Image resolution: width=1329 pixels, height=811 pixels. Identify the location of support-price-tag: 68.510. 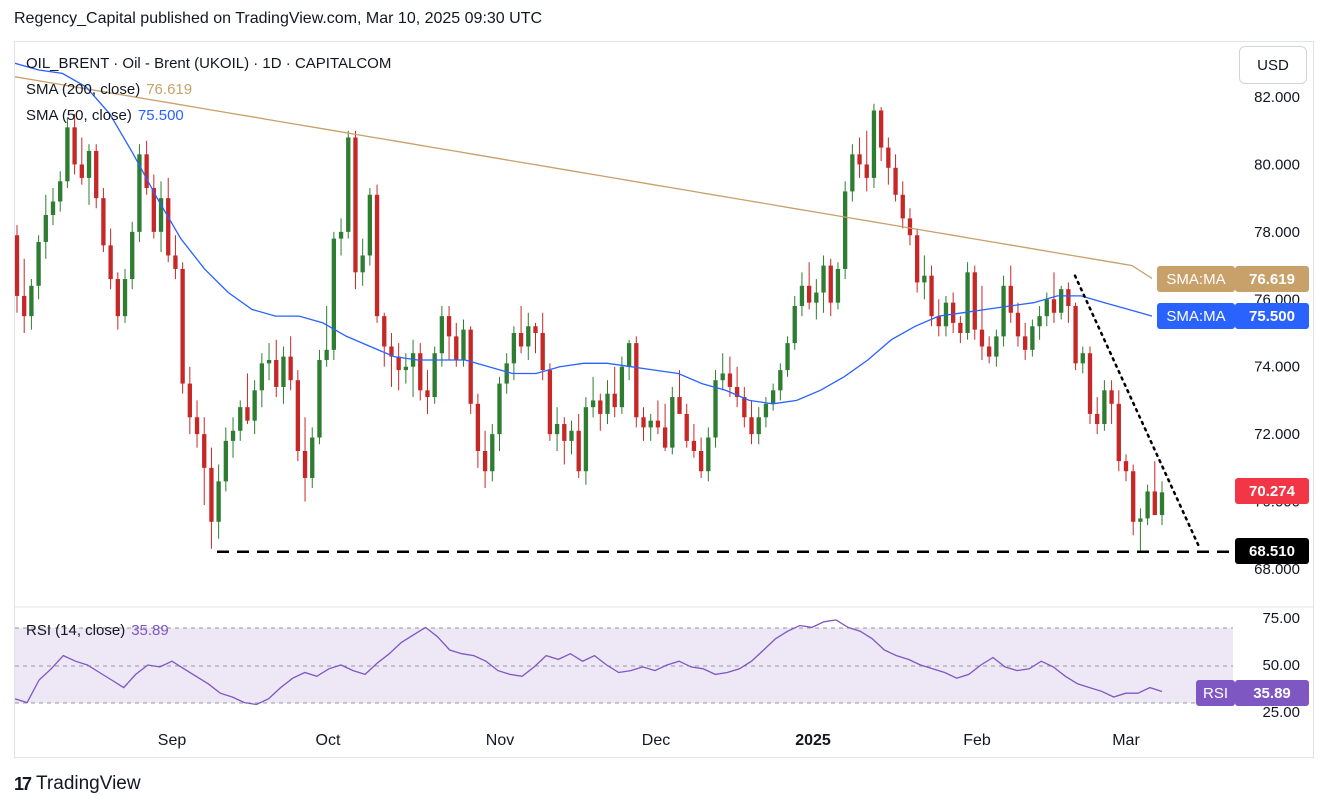
(1272, 551).